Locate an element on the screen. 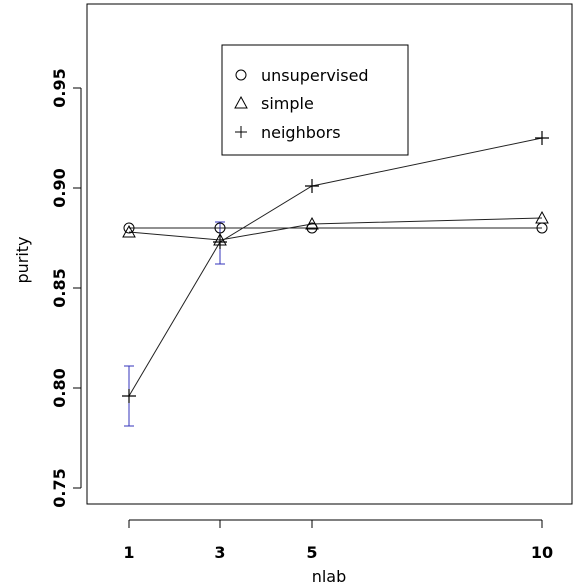 The width and height of the screenshot is (577, 587). x-tick-label: 3 is located at coordinates (219, 552).